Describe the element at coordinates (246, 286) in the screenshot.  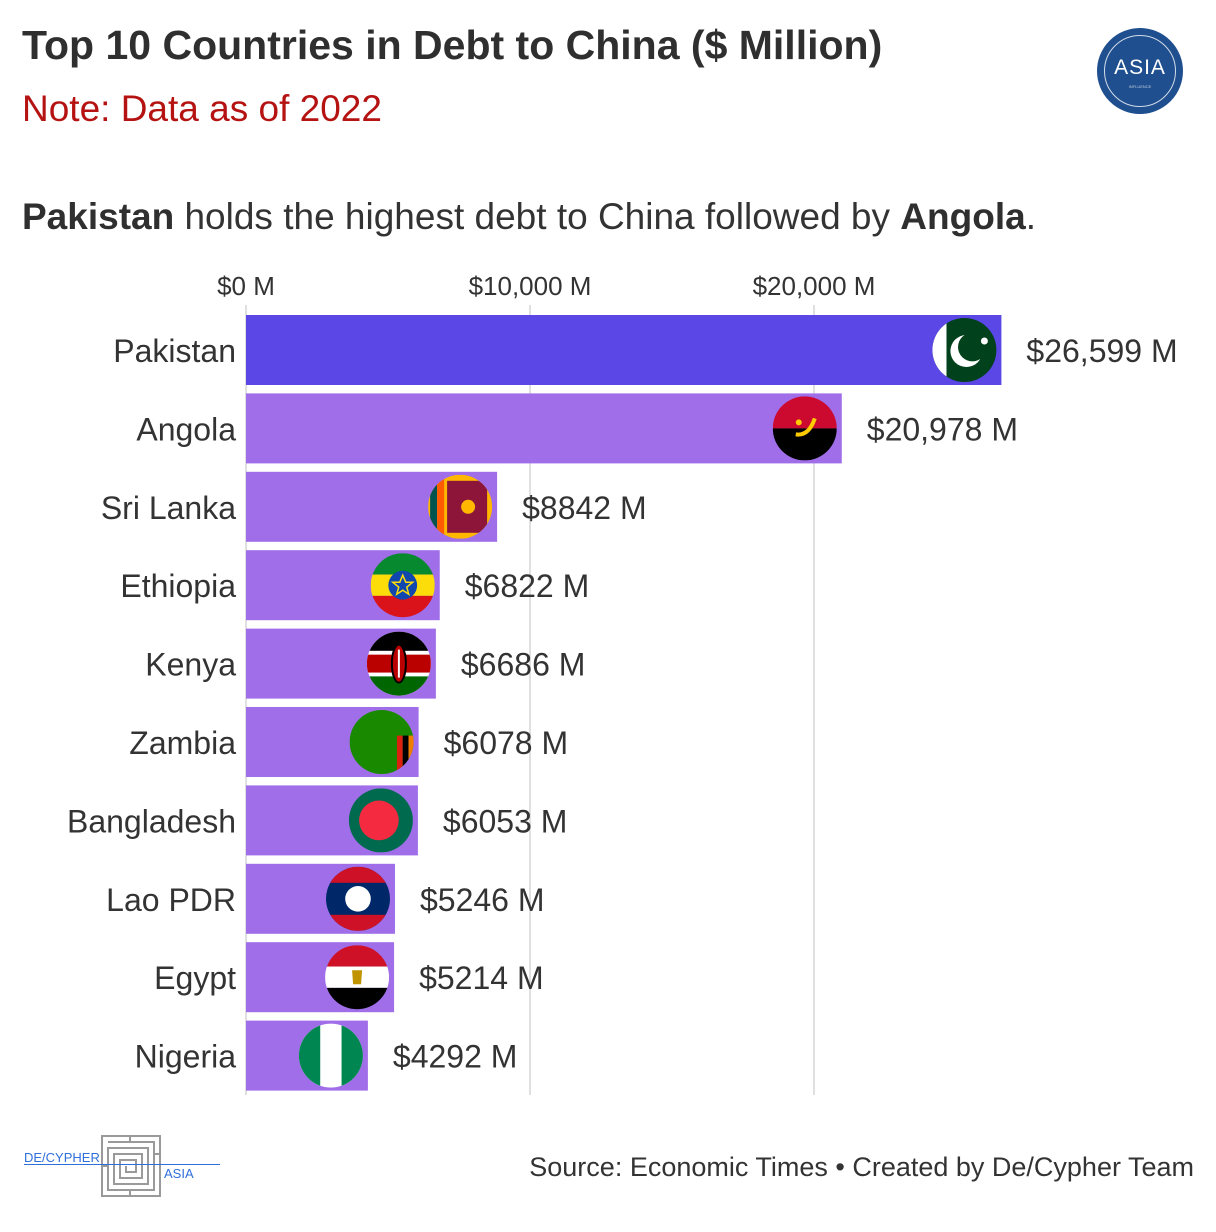
I see `x-tick-label: $0 M` at that location.